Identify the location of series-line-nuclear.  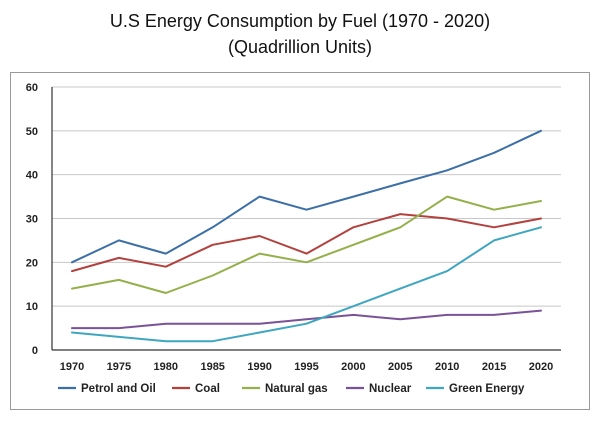
(306, 319).